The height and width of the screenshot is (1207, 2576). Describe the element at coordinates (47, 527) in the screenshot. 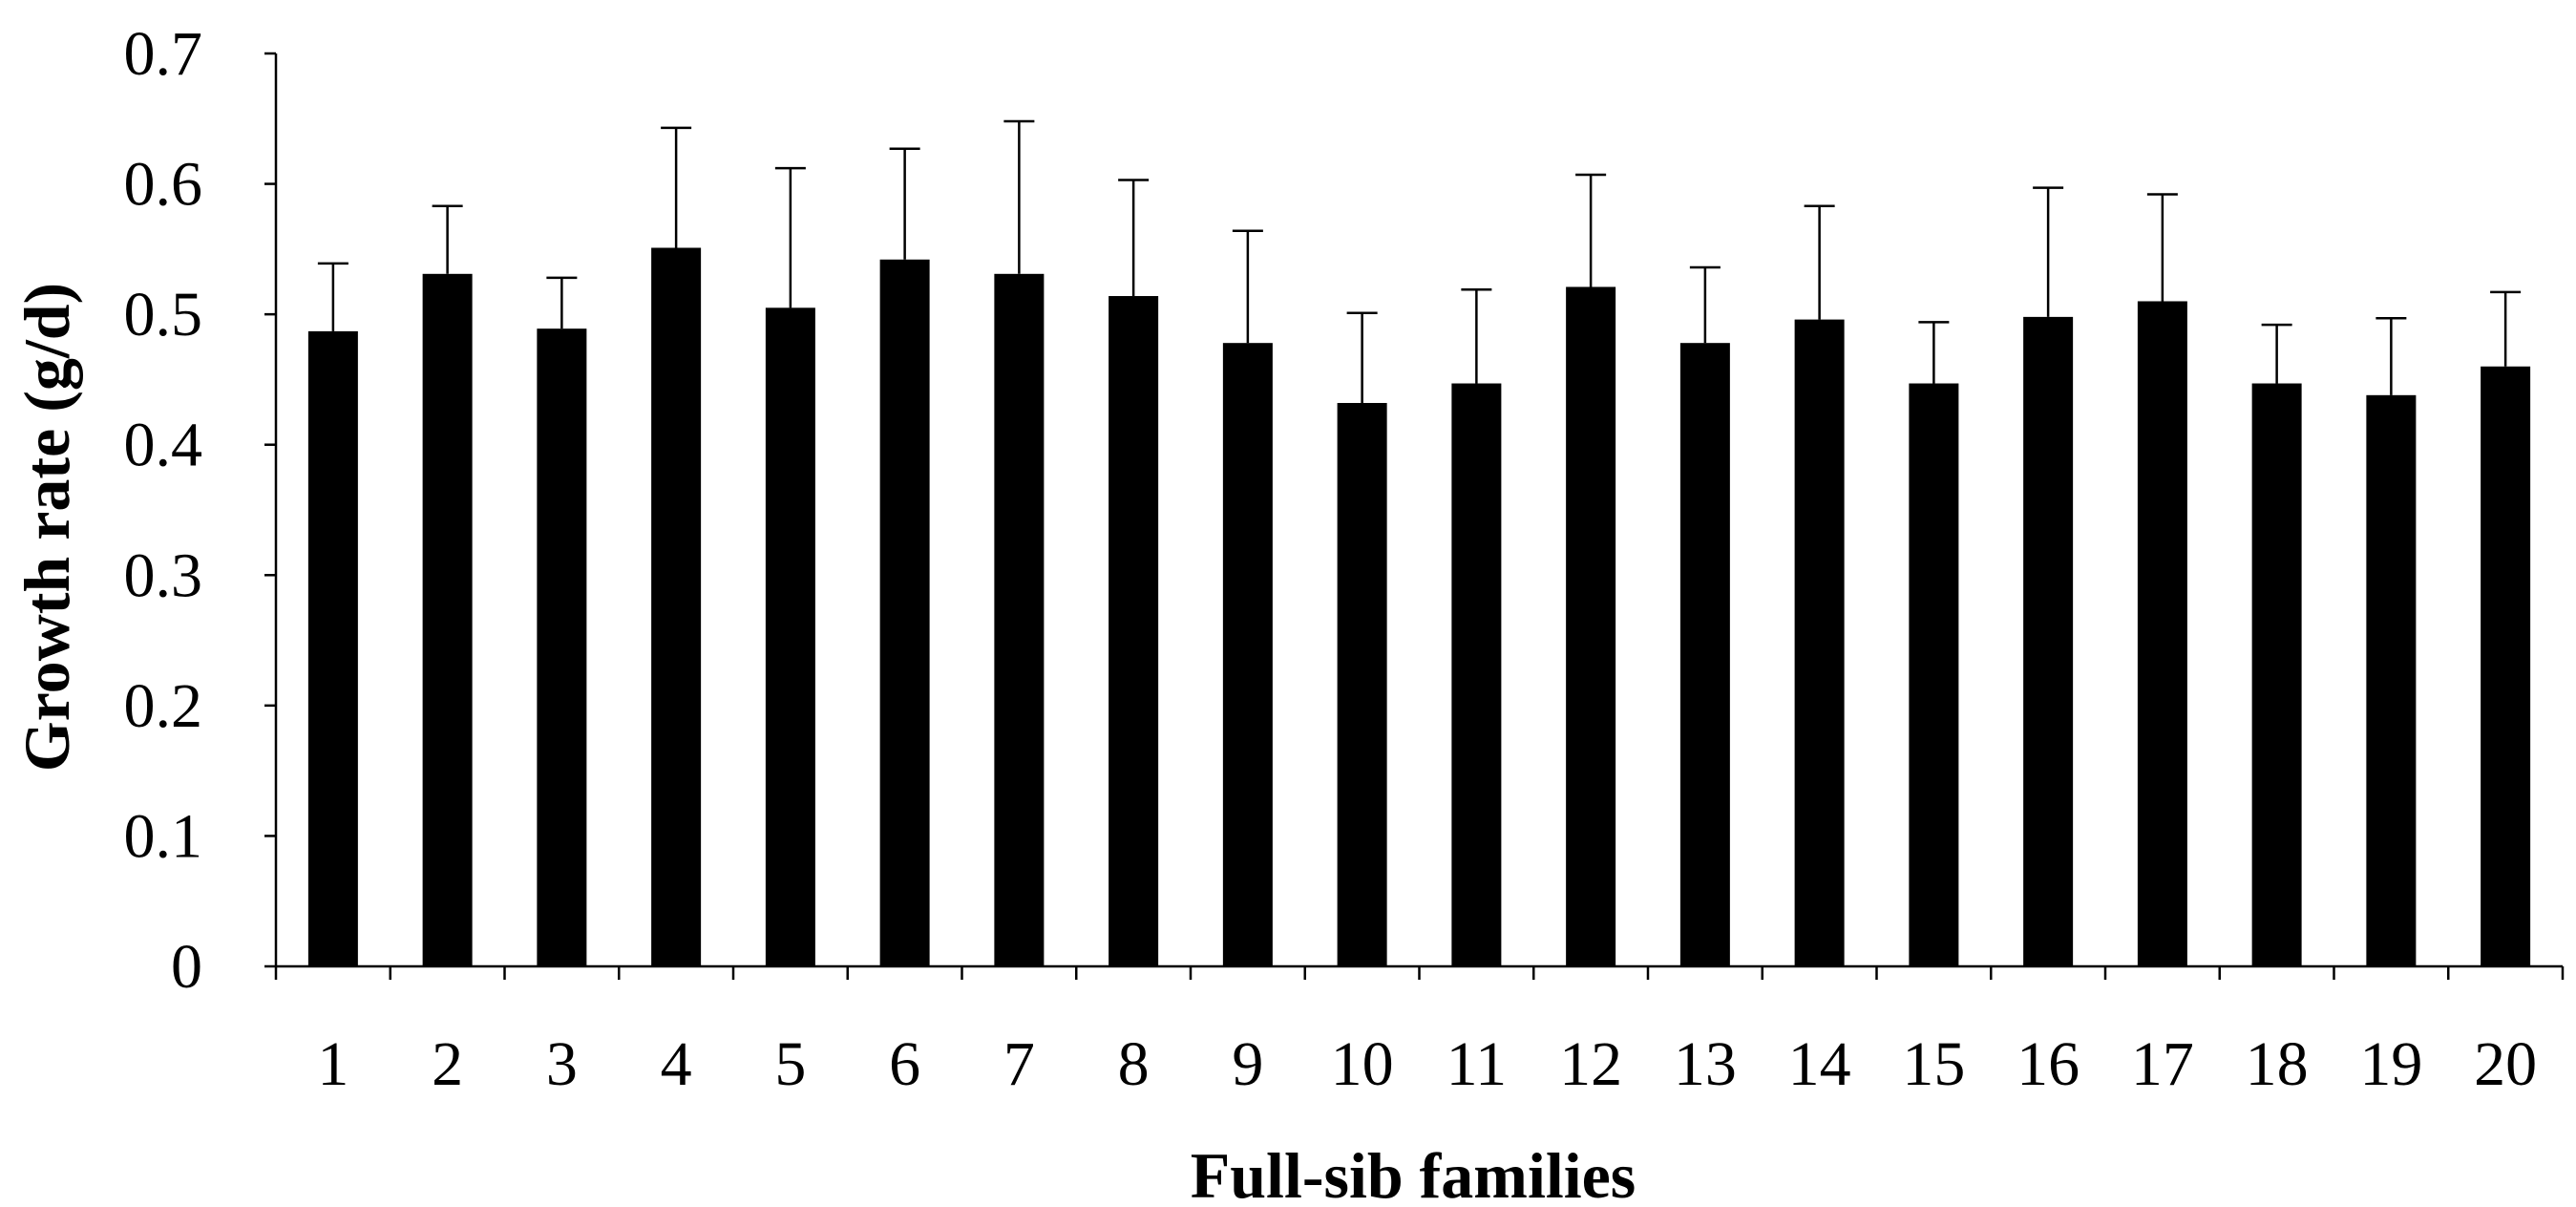

I see `y-axis-title: Growth rate (g/d)` at that location.